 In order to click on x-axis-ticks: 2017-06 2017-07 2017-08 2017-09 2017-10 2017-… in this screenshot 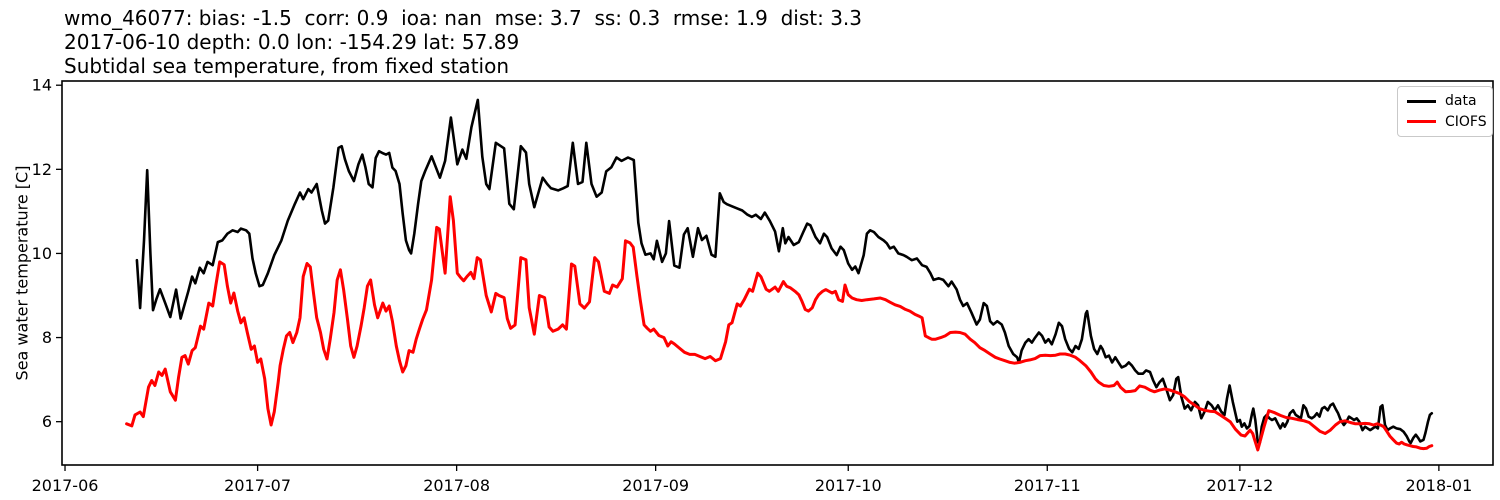, I will do `click(752, 480)`.